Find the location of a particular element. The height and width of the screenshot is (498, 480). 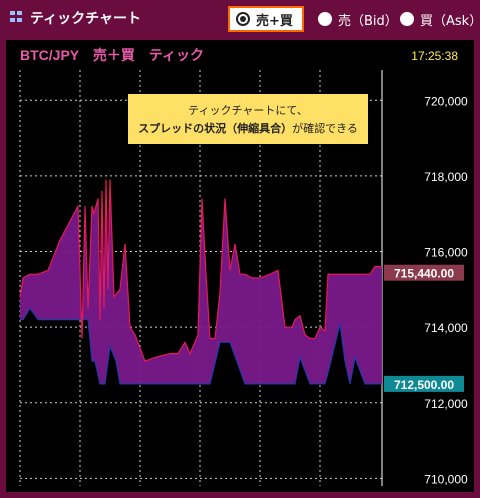

radio-bid-ask: 売+買 is located at coordinates (266, 19).